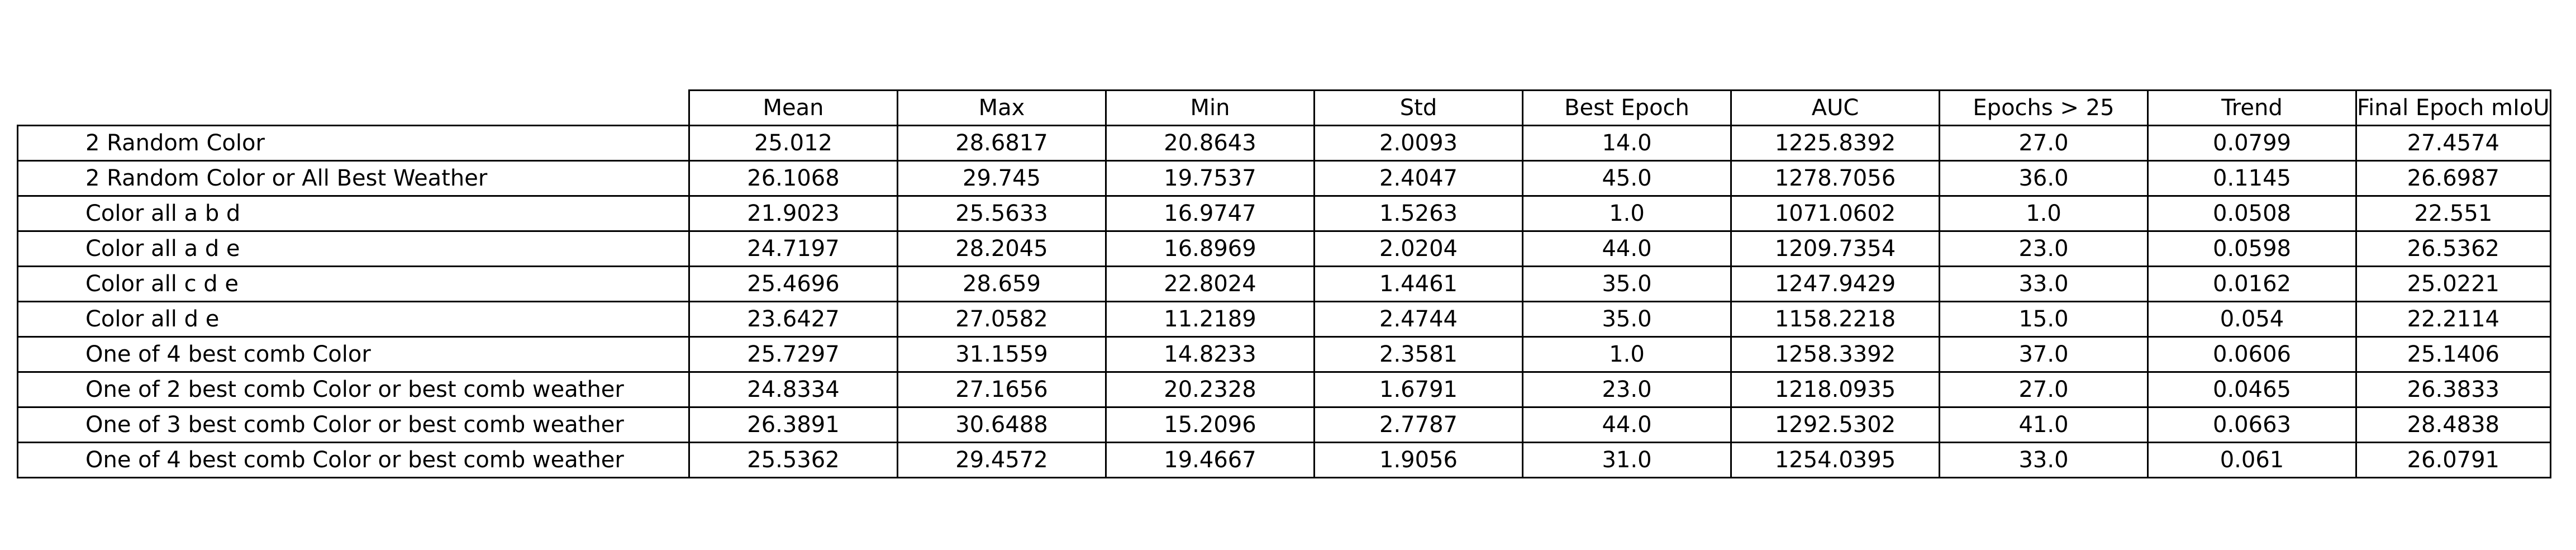 This screenshot has width=2576, height=550. Describe the element at coordinates (2453, 213) in the screenshot. I see `table-cell: 22.551` at that location.